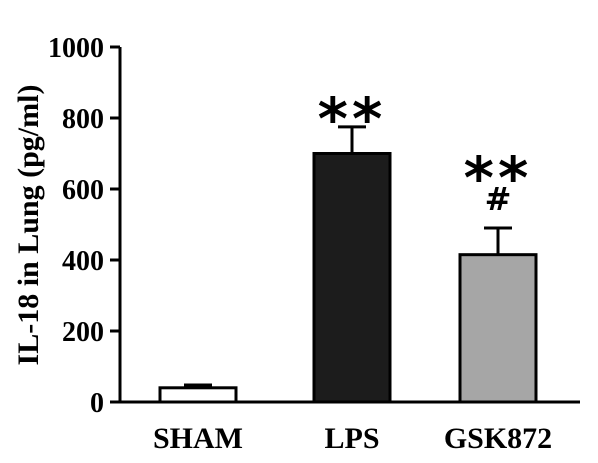 The height and width of the screenshot is (463, 598). What do you see at coordinates (83, 190) in the screenshot?
I see `y-tick-label: 600` at bounding box center [83, 190].